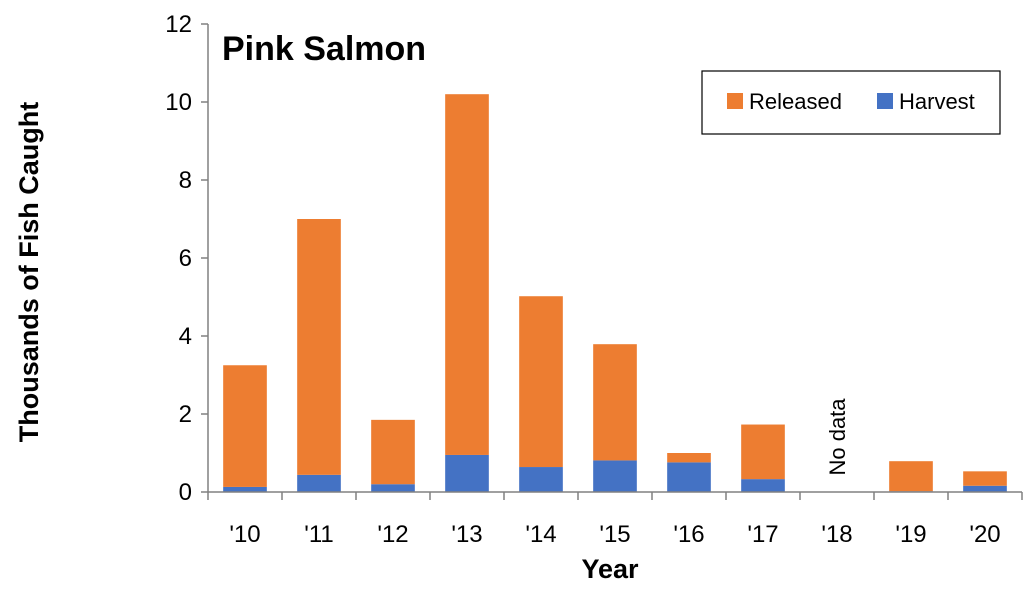 This screenshot has width=1029, height=589. I want to click on legend: Released Harvest, so click(851, 102).